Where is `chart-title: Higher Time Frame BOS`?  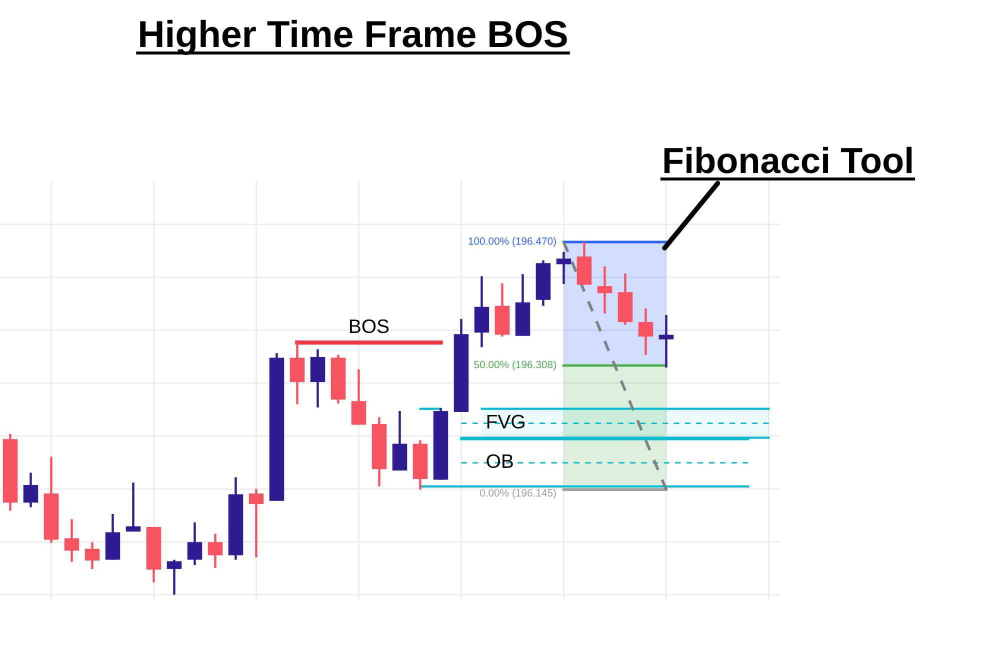
chart-title: Higher Time Frame BOS is located at coordinates (353, 37).